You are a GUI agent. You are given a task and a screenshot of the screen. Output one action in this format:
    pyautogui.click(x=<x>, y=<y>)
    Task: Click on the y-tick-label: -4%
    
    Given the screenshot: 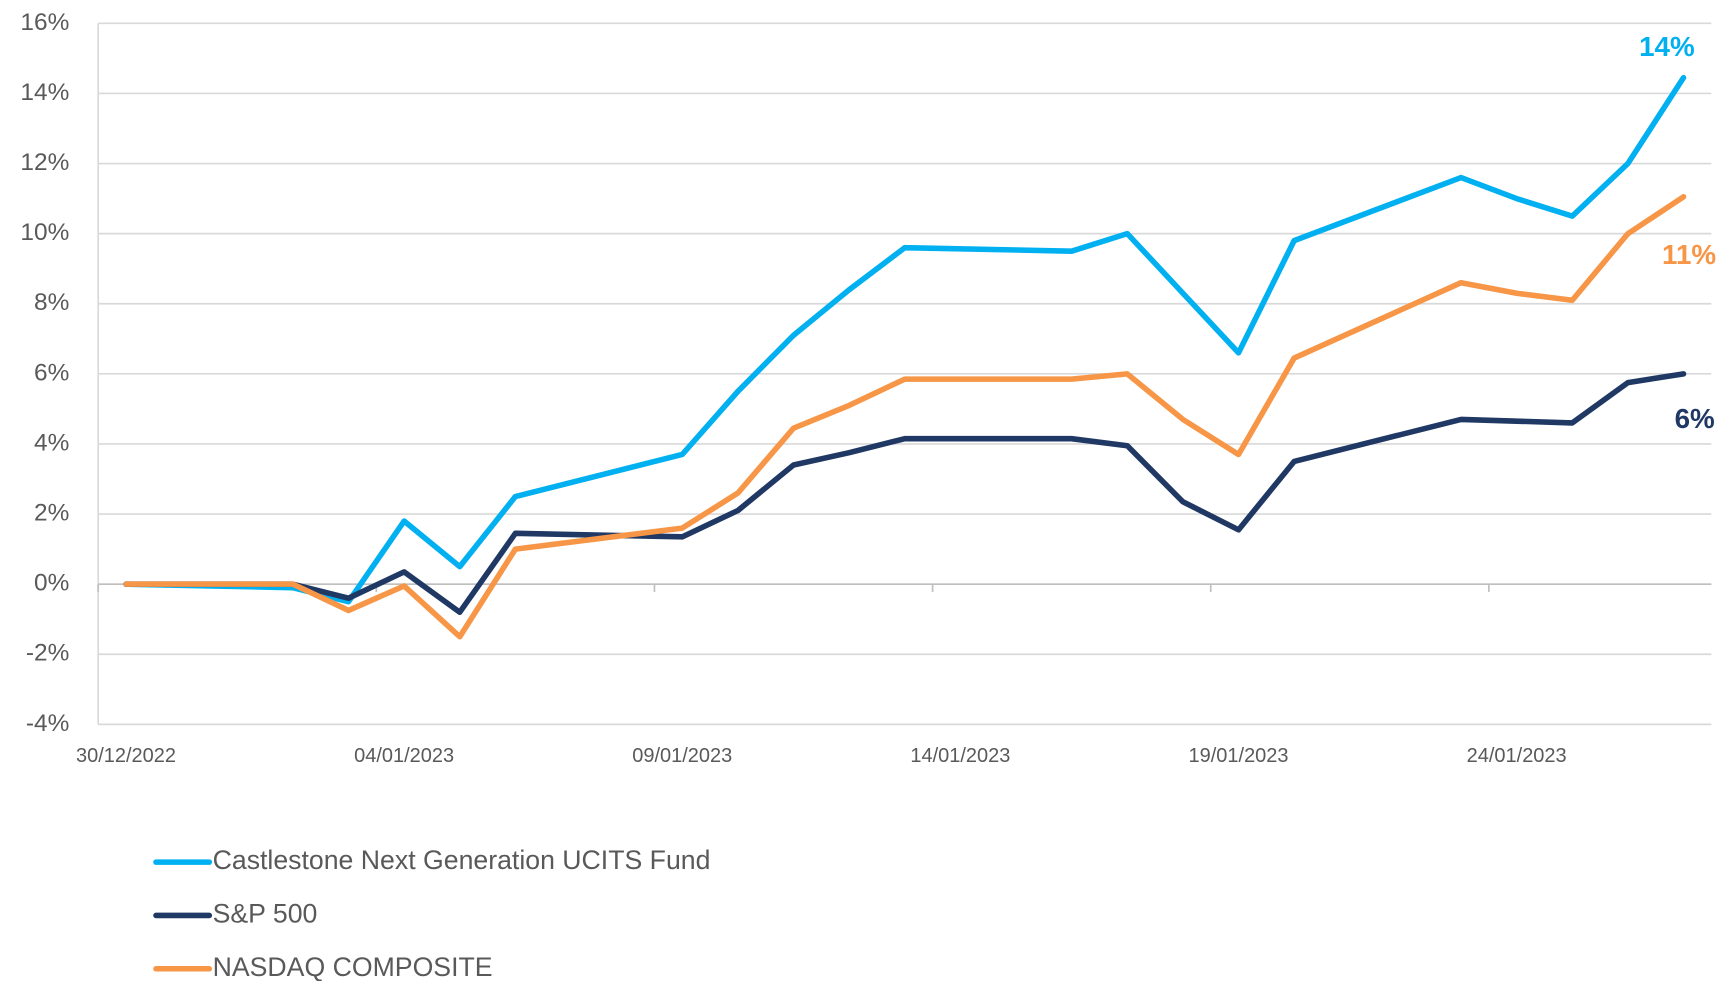 What is the action you would take?
    pyautogui.click(x=47, y=723)
    